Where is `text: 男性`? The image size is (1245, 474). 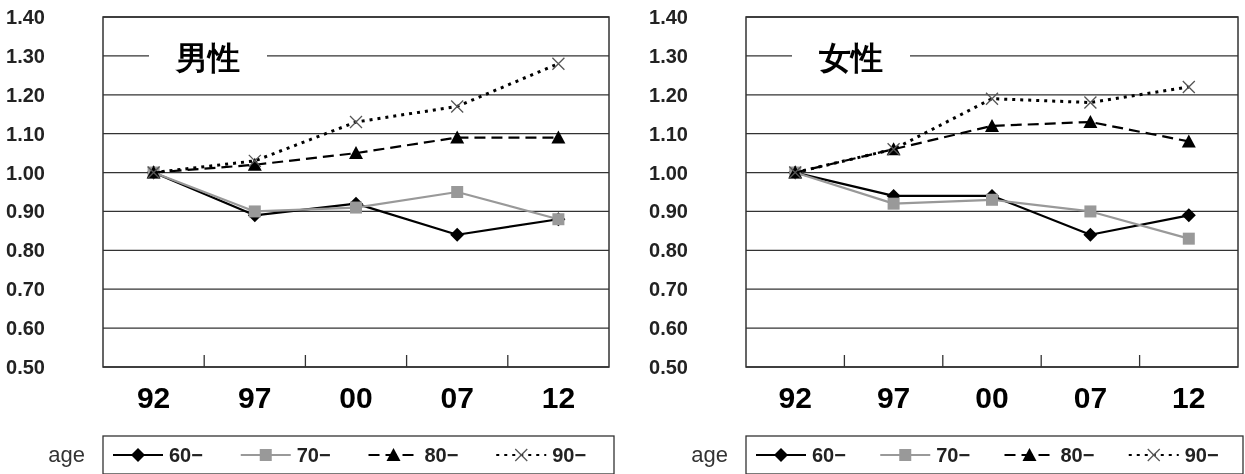
text: 男性 is located at coordinates (207, 58).